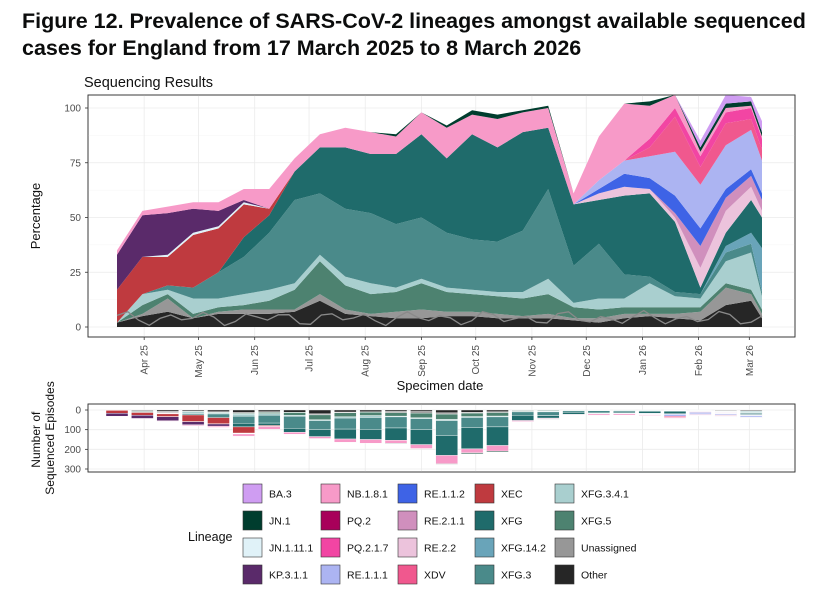 This screenshot has width=817, height=601. Describe the element at coordinates (605, 495) in the screenshot. I see `legend-label: XFG.3.4.1` at that location.